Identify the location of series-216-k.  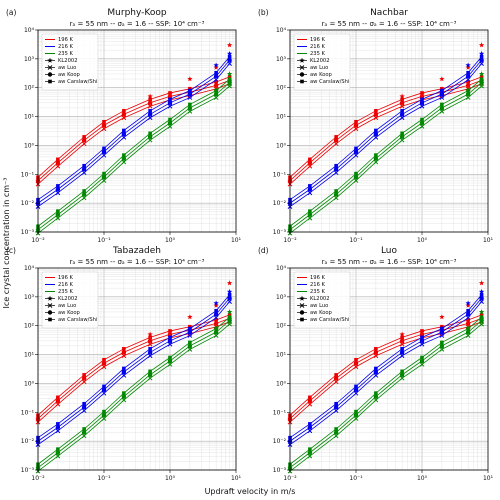
(386, 367).